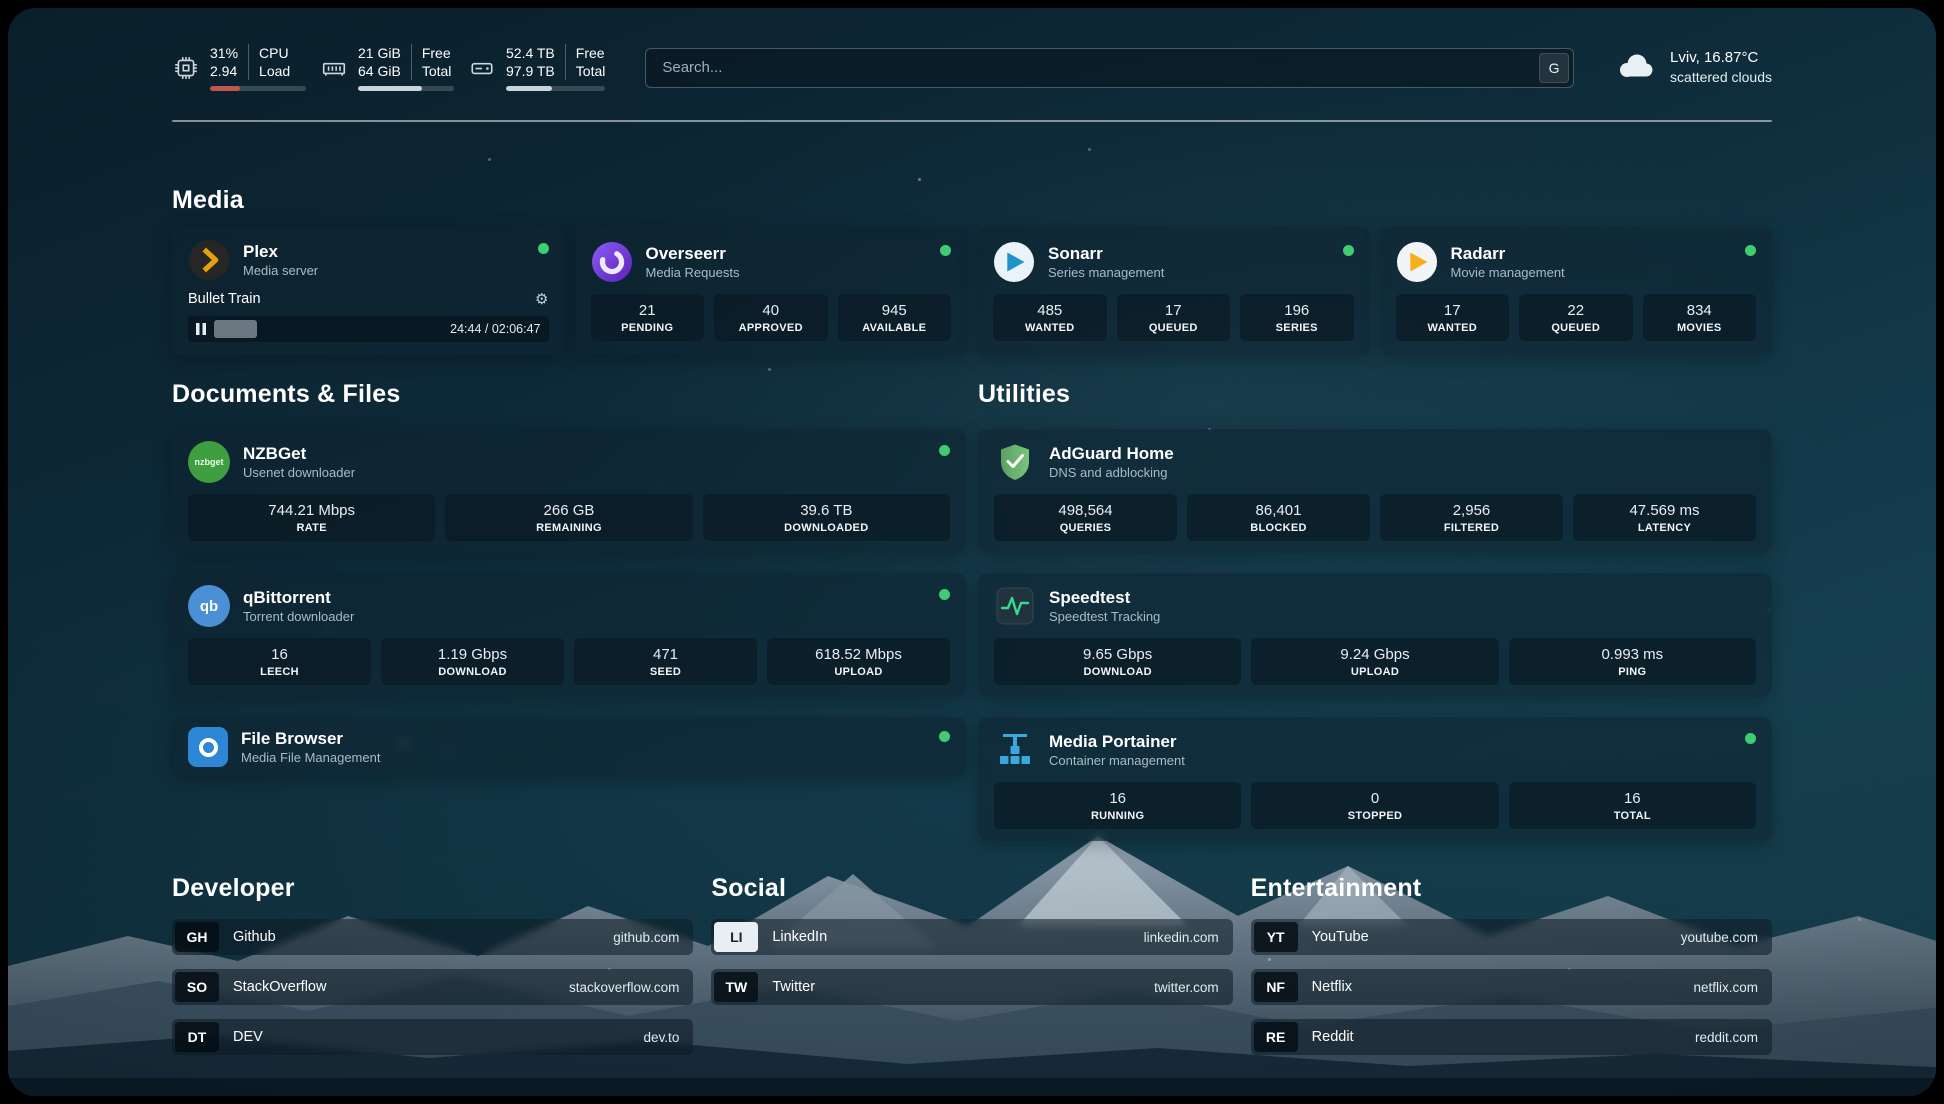 The image size is (1944, 1104). Describe the element at coordinates (1452, 328) in the screenshot. I see `stat-label: WANTED` at that location.